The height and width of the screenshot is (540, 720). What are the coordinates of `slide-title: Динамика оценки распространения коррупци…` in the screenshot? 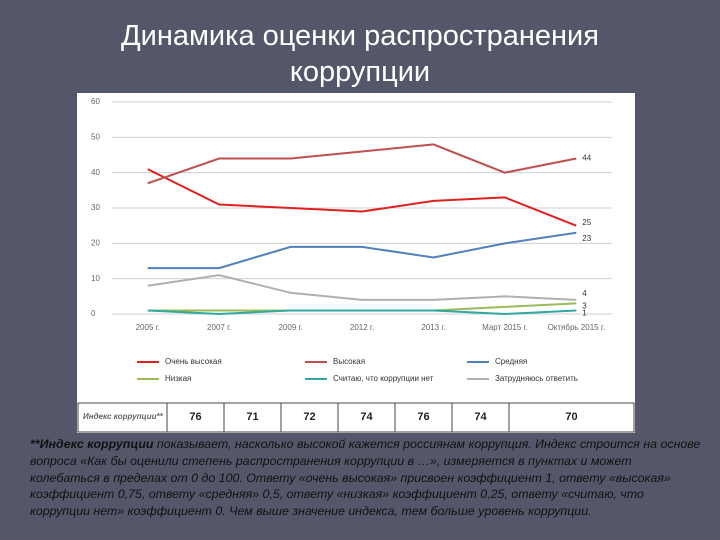 It's located at (360, 54).